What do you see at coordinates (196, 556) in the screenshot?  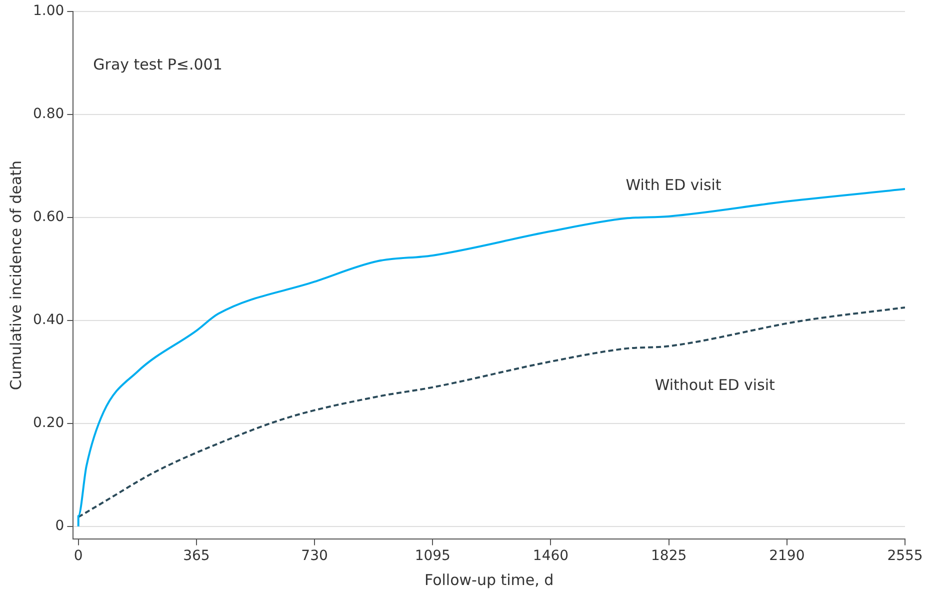 I see `x-tick-label: 365` at bounding box center [196, 556].